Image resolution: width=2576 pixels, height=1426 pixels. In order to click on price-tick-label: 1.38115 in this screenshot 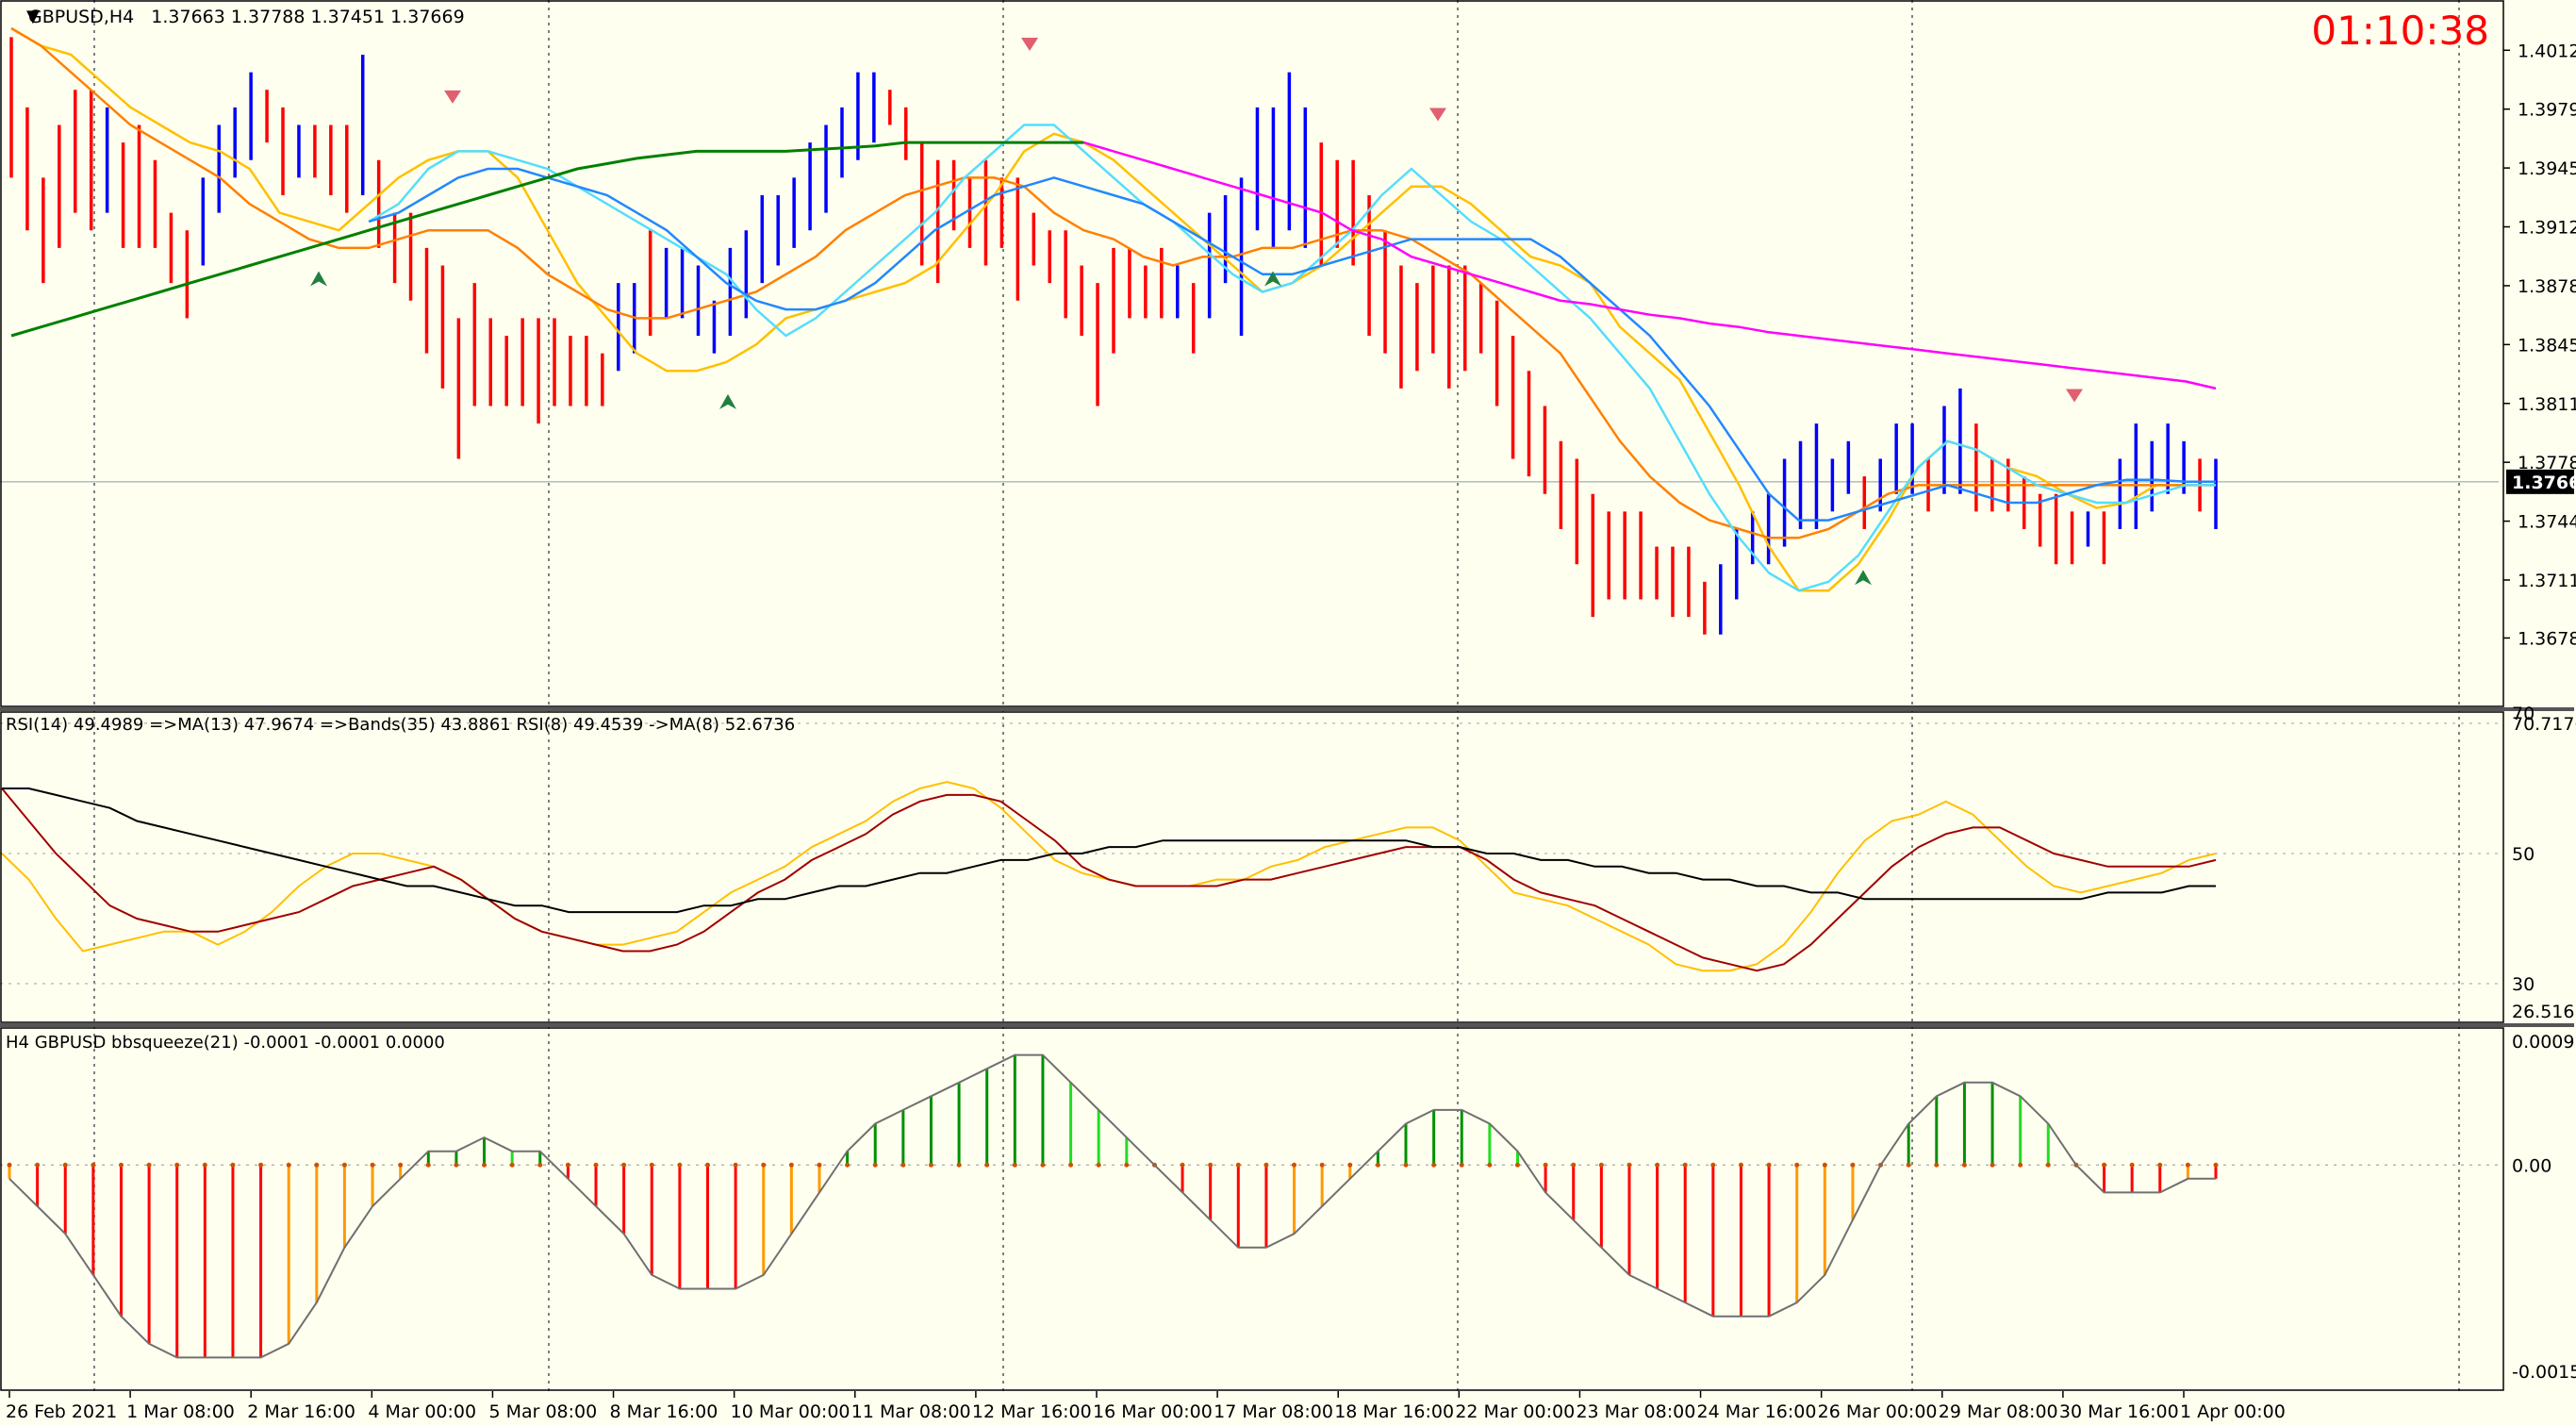, I will do `click(2547, 405)`.